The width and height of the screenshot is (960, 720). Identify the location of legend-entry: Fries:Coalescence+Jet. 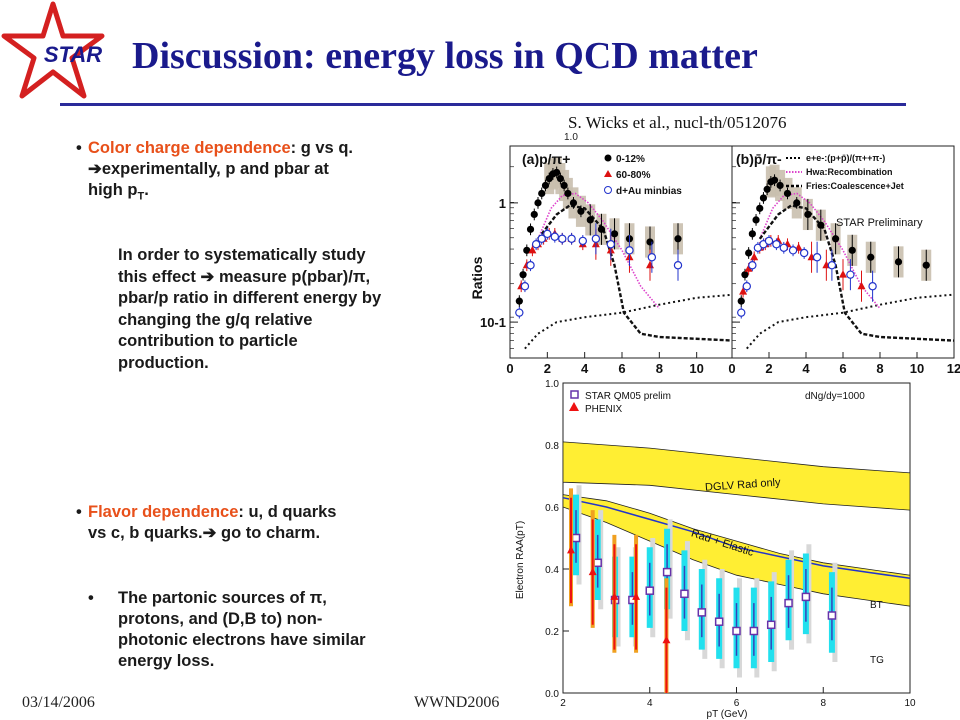
(855, 186).